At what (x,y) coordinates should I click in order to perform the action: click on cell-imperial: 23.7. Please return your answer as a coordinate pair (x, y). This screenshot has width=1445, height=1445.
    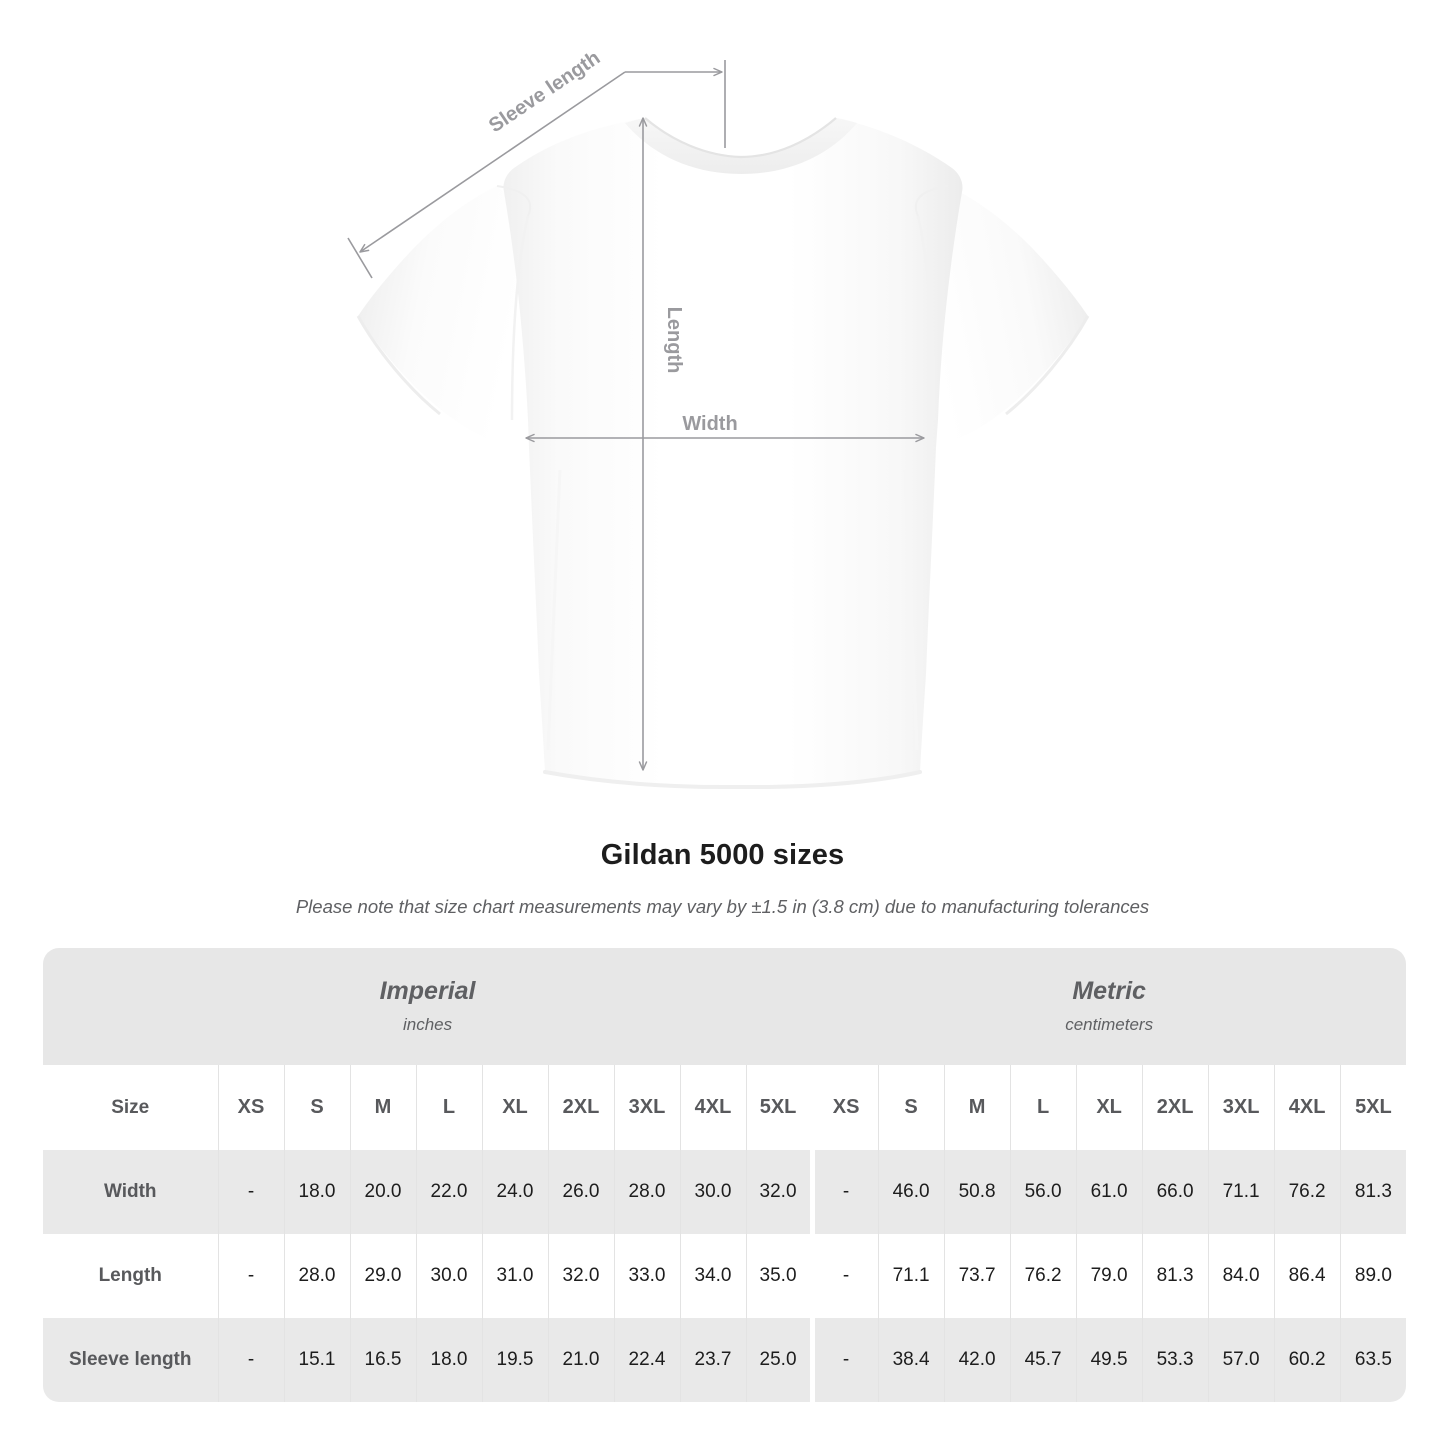
    Looking at the image, I should click on (712, 1360).